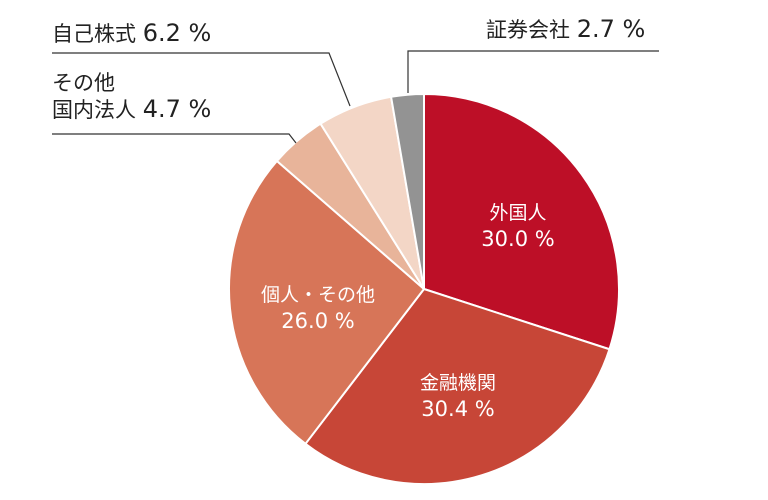 The width and height of the screenshot is (768, 500). What do you see at coordinates (177, 109) in the screenshot?
I see `label-other-domestic-pct: 4.7 %` at bounding box center [177, 109].